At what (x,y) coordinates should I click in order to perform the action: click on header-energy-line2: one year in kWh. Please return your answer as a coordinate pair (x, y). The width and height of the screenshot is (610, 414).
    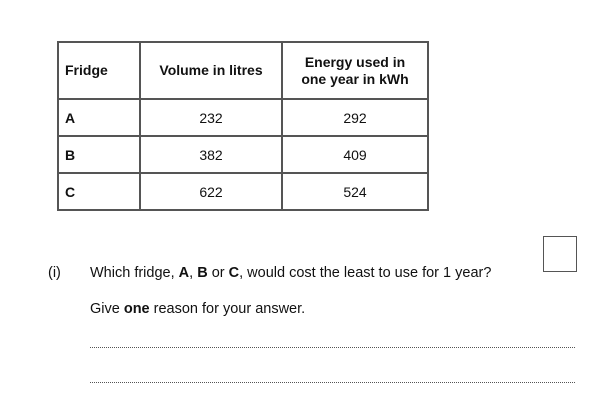
    Looking at the image, I should click on (355, 78).